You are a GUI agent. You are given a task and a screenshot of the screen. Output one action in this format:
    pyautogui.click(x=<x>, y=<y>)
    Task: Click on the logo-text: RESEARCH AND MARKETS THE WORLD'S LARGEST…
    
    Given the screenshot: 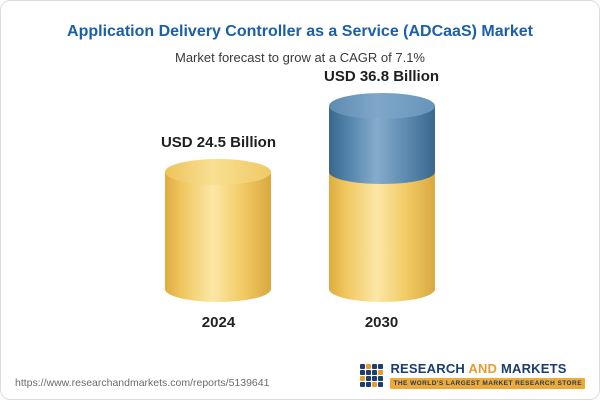 What is the action you would take?
    pyautogui.click(x=487, y=375)
    